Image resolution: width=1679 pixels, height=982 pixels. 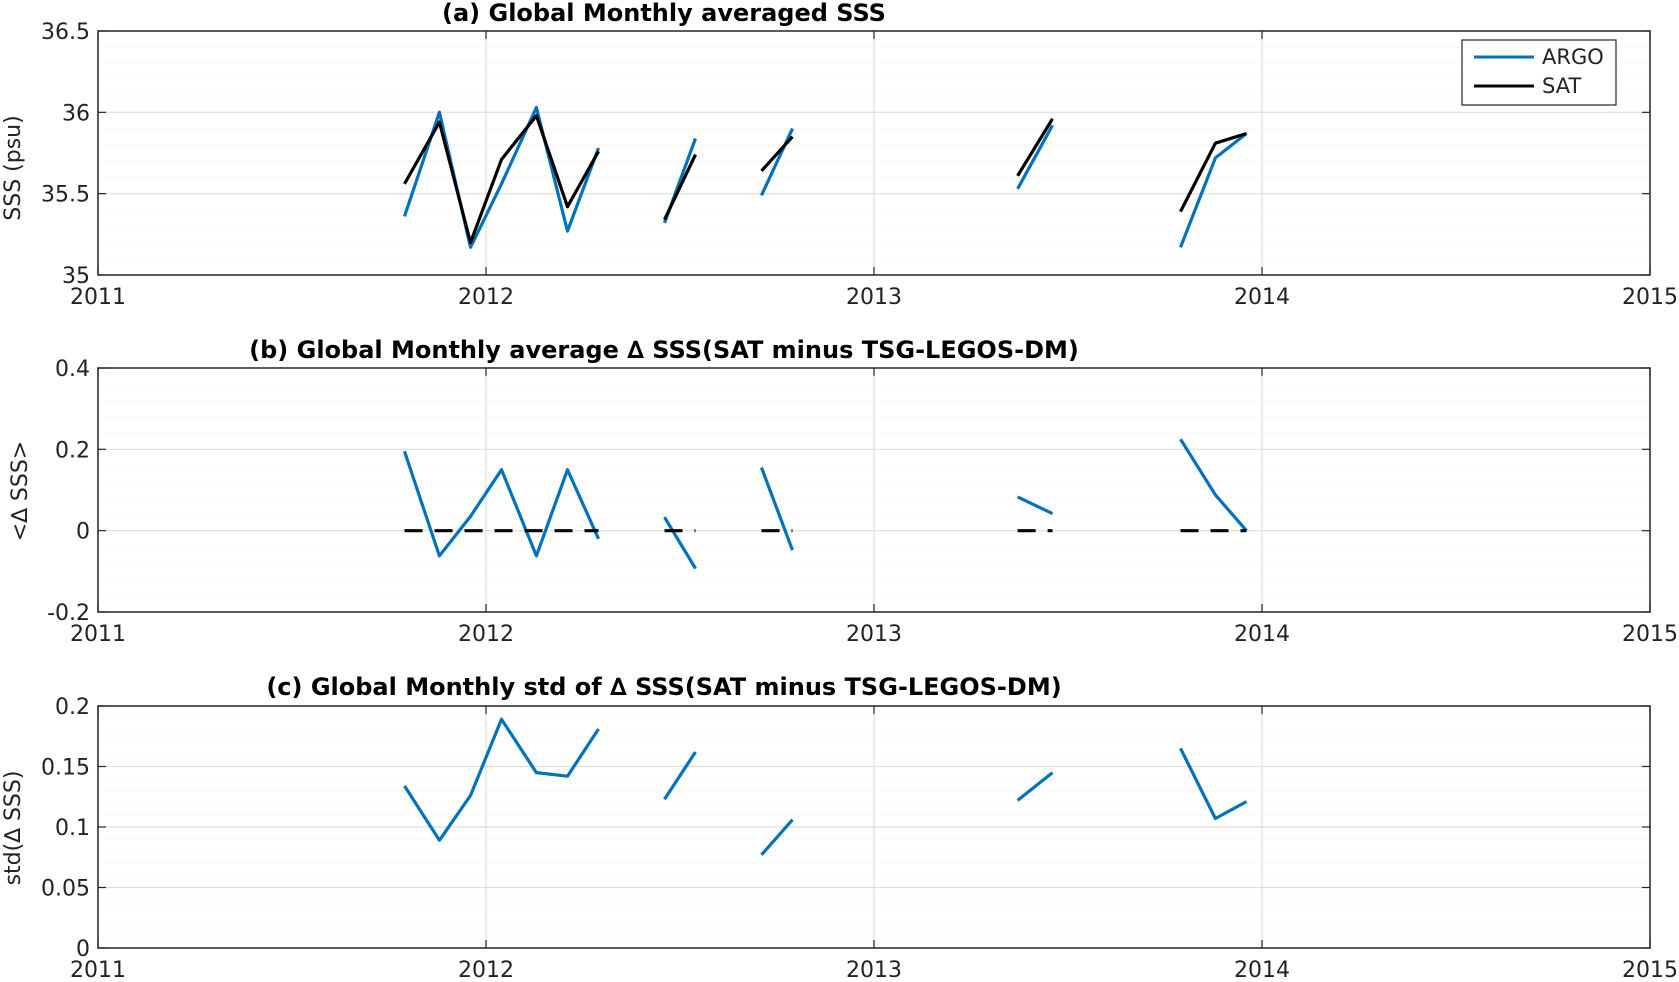 I want to click on panel-b-plot-area, so click(x=825, y=504).